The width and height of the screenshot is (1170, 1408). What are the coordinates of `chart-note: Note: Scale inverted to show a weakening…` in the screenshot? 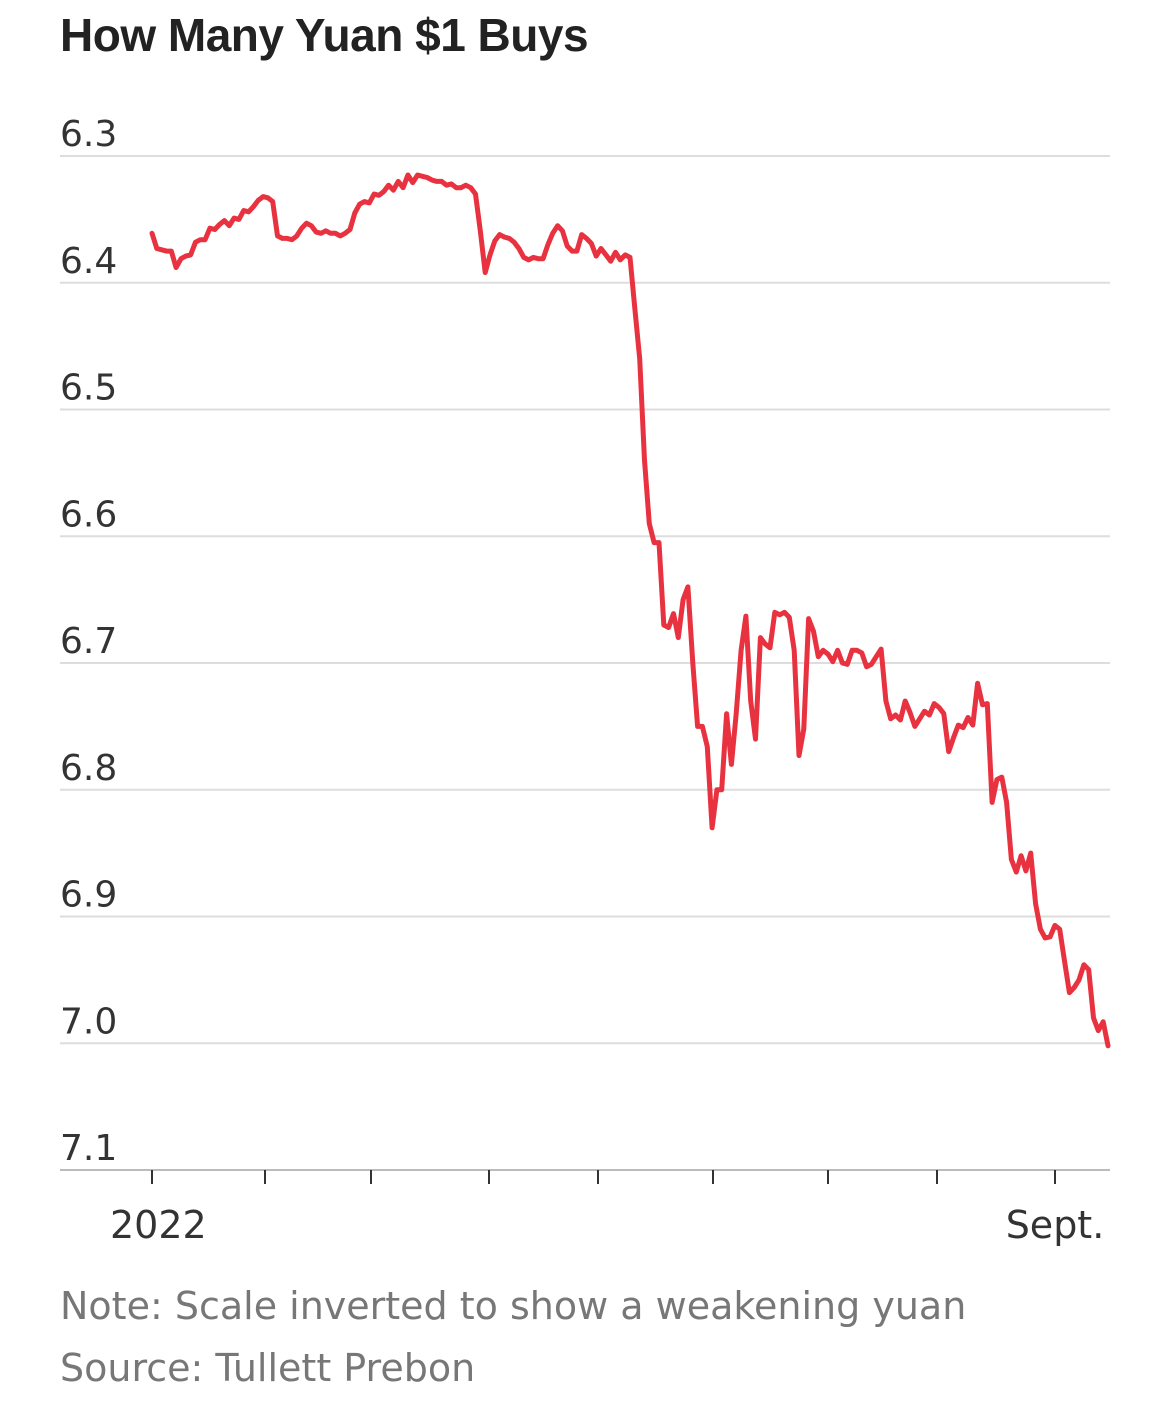 It's located at (513, 1306).